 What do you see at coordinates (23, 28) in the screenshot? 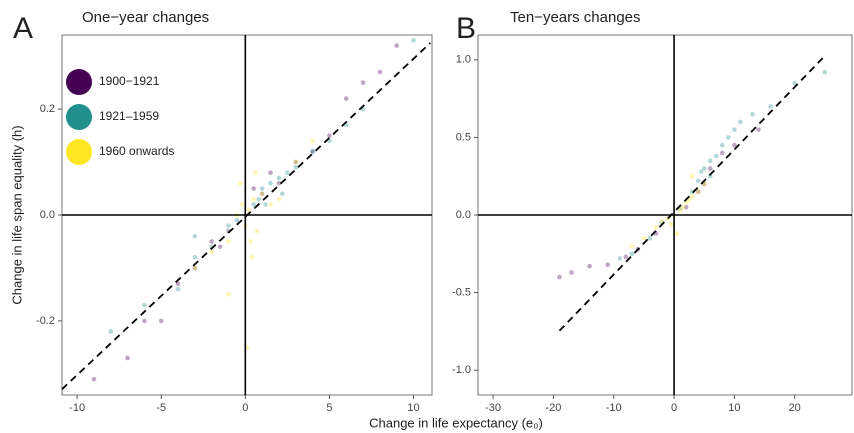
I see `panel-letter: A` at bounding box center [23, 28].